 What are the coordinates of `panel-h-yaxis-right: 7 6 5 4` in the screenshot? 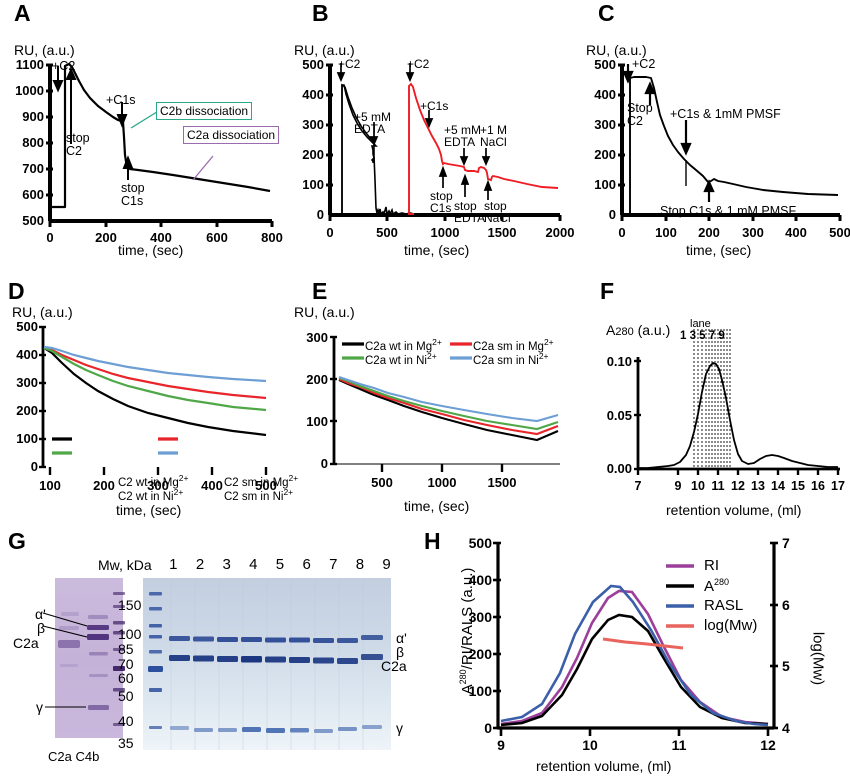 It's located at (786, 635).